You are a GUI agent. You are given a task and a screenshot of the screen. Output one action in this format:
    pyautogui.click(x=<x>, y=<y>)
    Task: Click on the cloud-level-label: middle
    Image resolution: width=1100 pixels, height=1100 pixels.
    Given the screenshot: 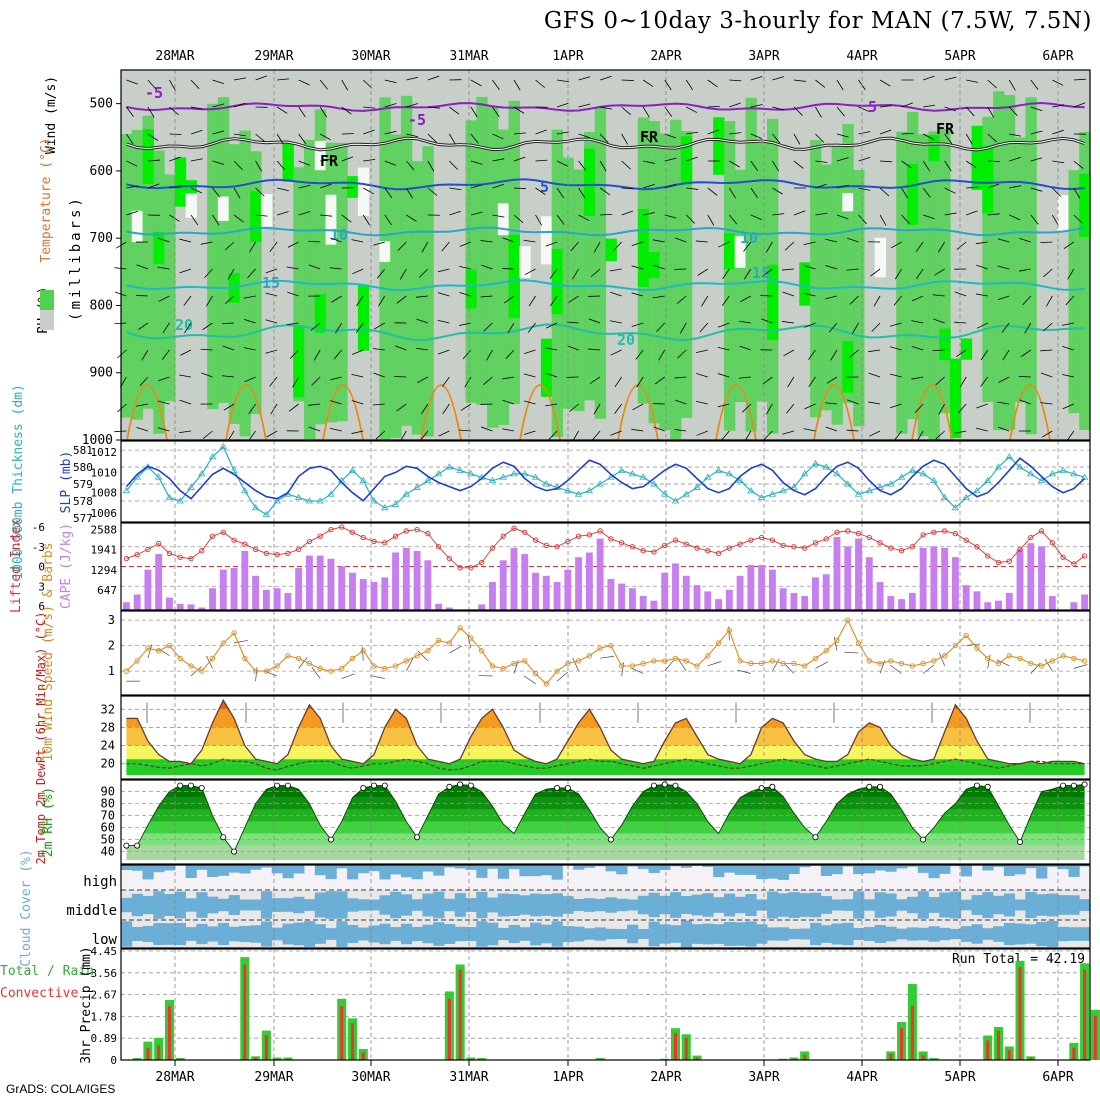 What is the action you would take?
    pyautogui.click(x=91, y=911)
    